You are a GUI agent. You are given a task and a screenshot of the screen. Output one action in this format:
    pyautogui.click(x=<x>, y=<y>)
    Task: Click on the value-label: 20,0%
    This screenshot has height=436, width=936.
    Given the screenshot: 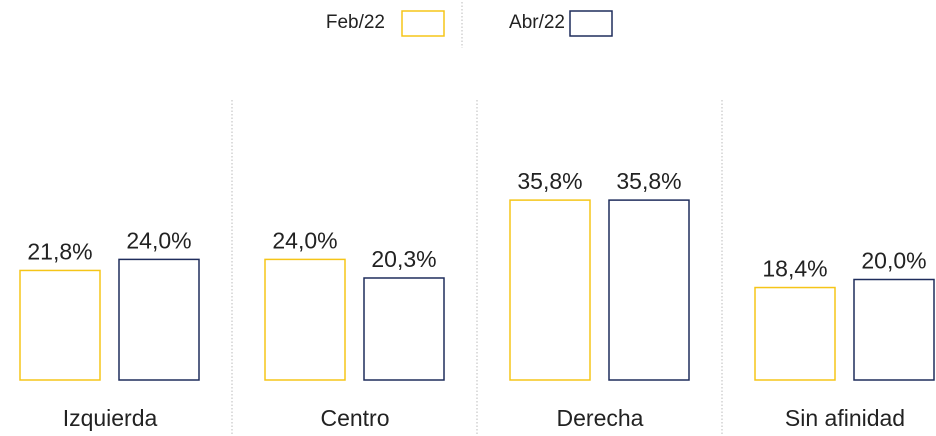 What is the action you would take?
    pyautogui.click(x=893, y=261)
    